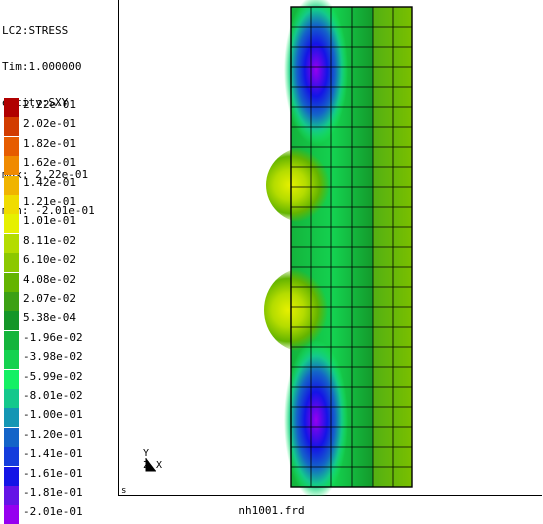  I want to click on legend-entry: -3.98e-02, so click(61, 360).